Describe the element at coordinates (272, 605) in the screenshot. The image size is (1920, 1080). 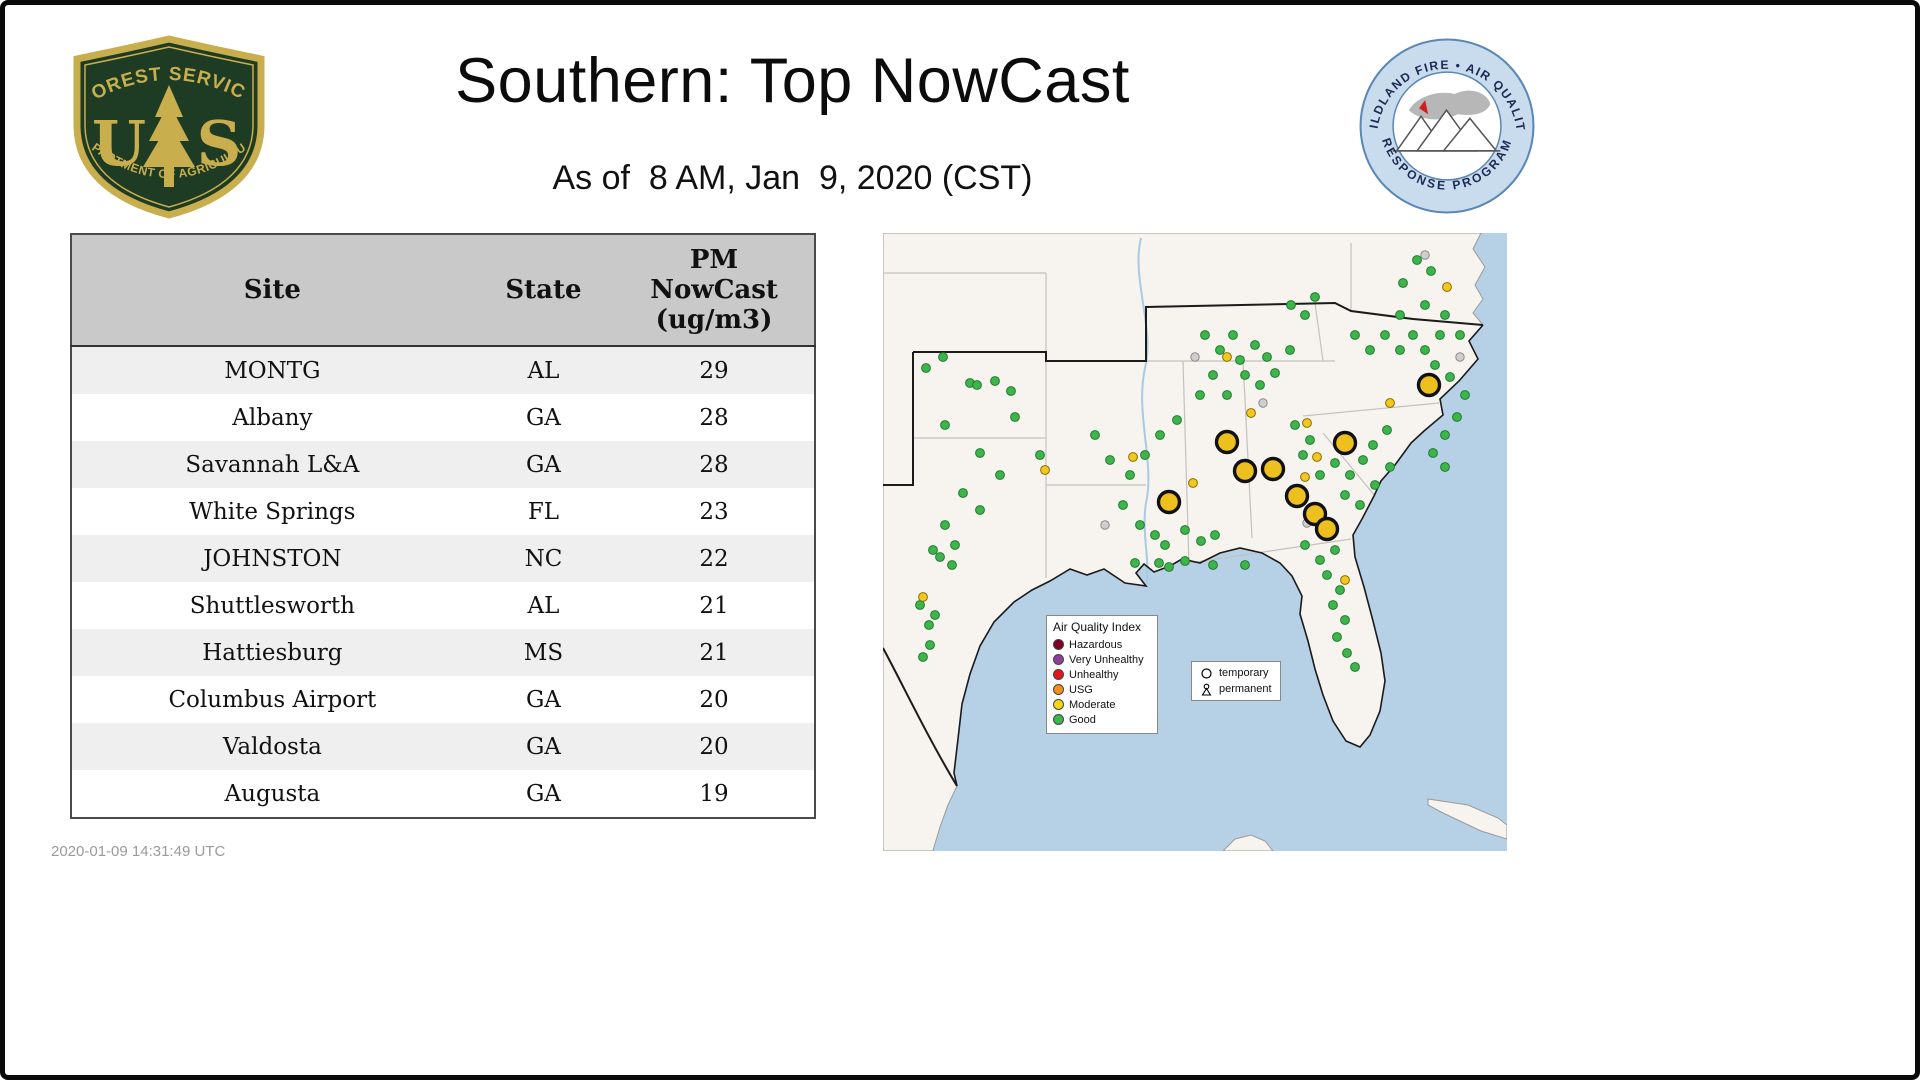
I see `table-cell: Shuttlesworth` at that location.